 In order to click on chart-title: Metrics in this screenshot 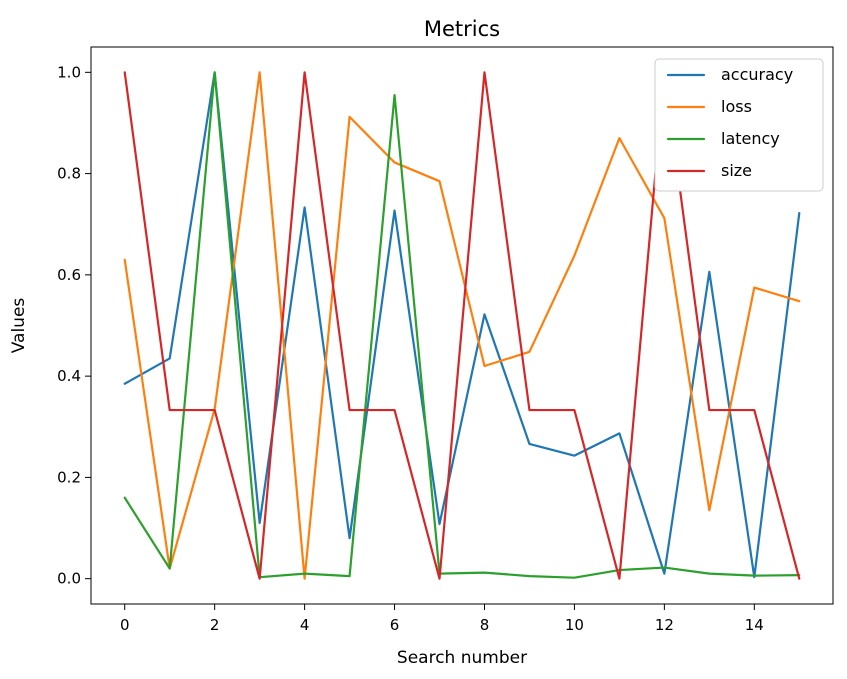, I will do `click(462, 29)`.